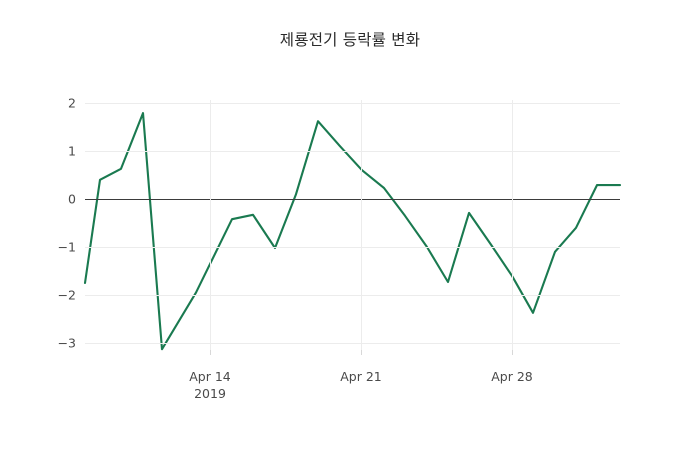  What do you see at coordinates (52, 223) in the screenshot?
I see `y-axis-tick-labels: 2 1 0 −1 −2 −3` at bounding box center [52, 223].